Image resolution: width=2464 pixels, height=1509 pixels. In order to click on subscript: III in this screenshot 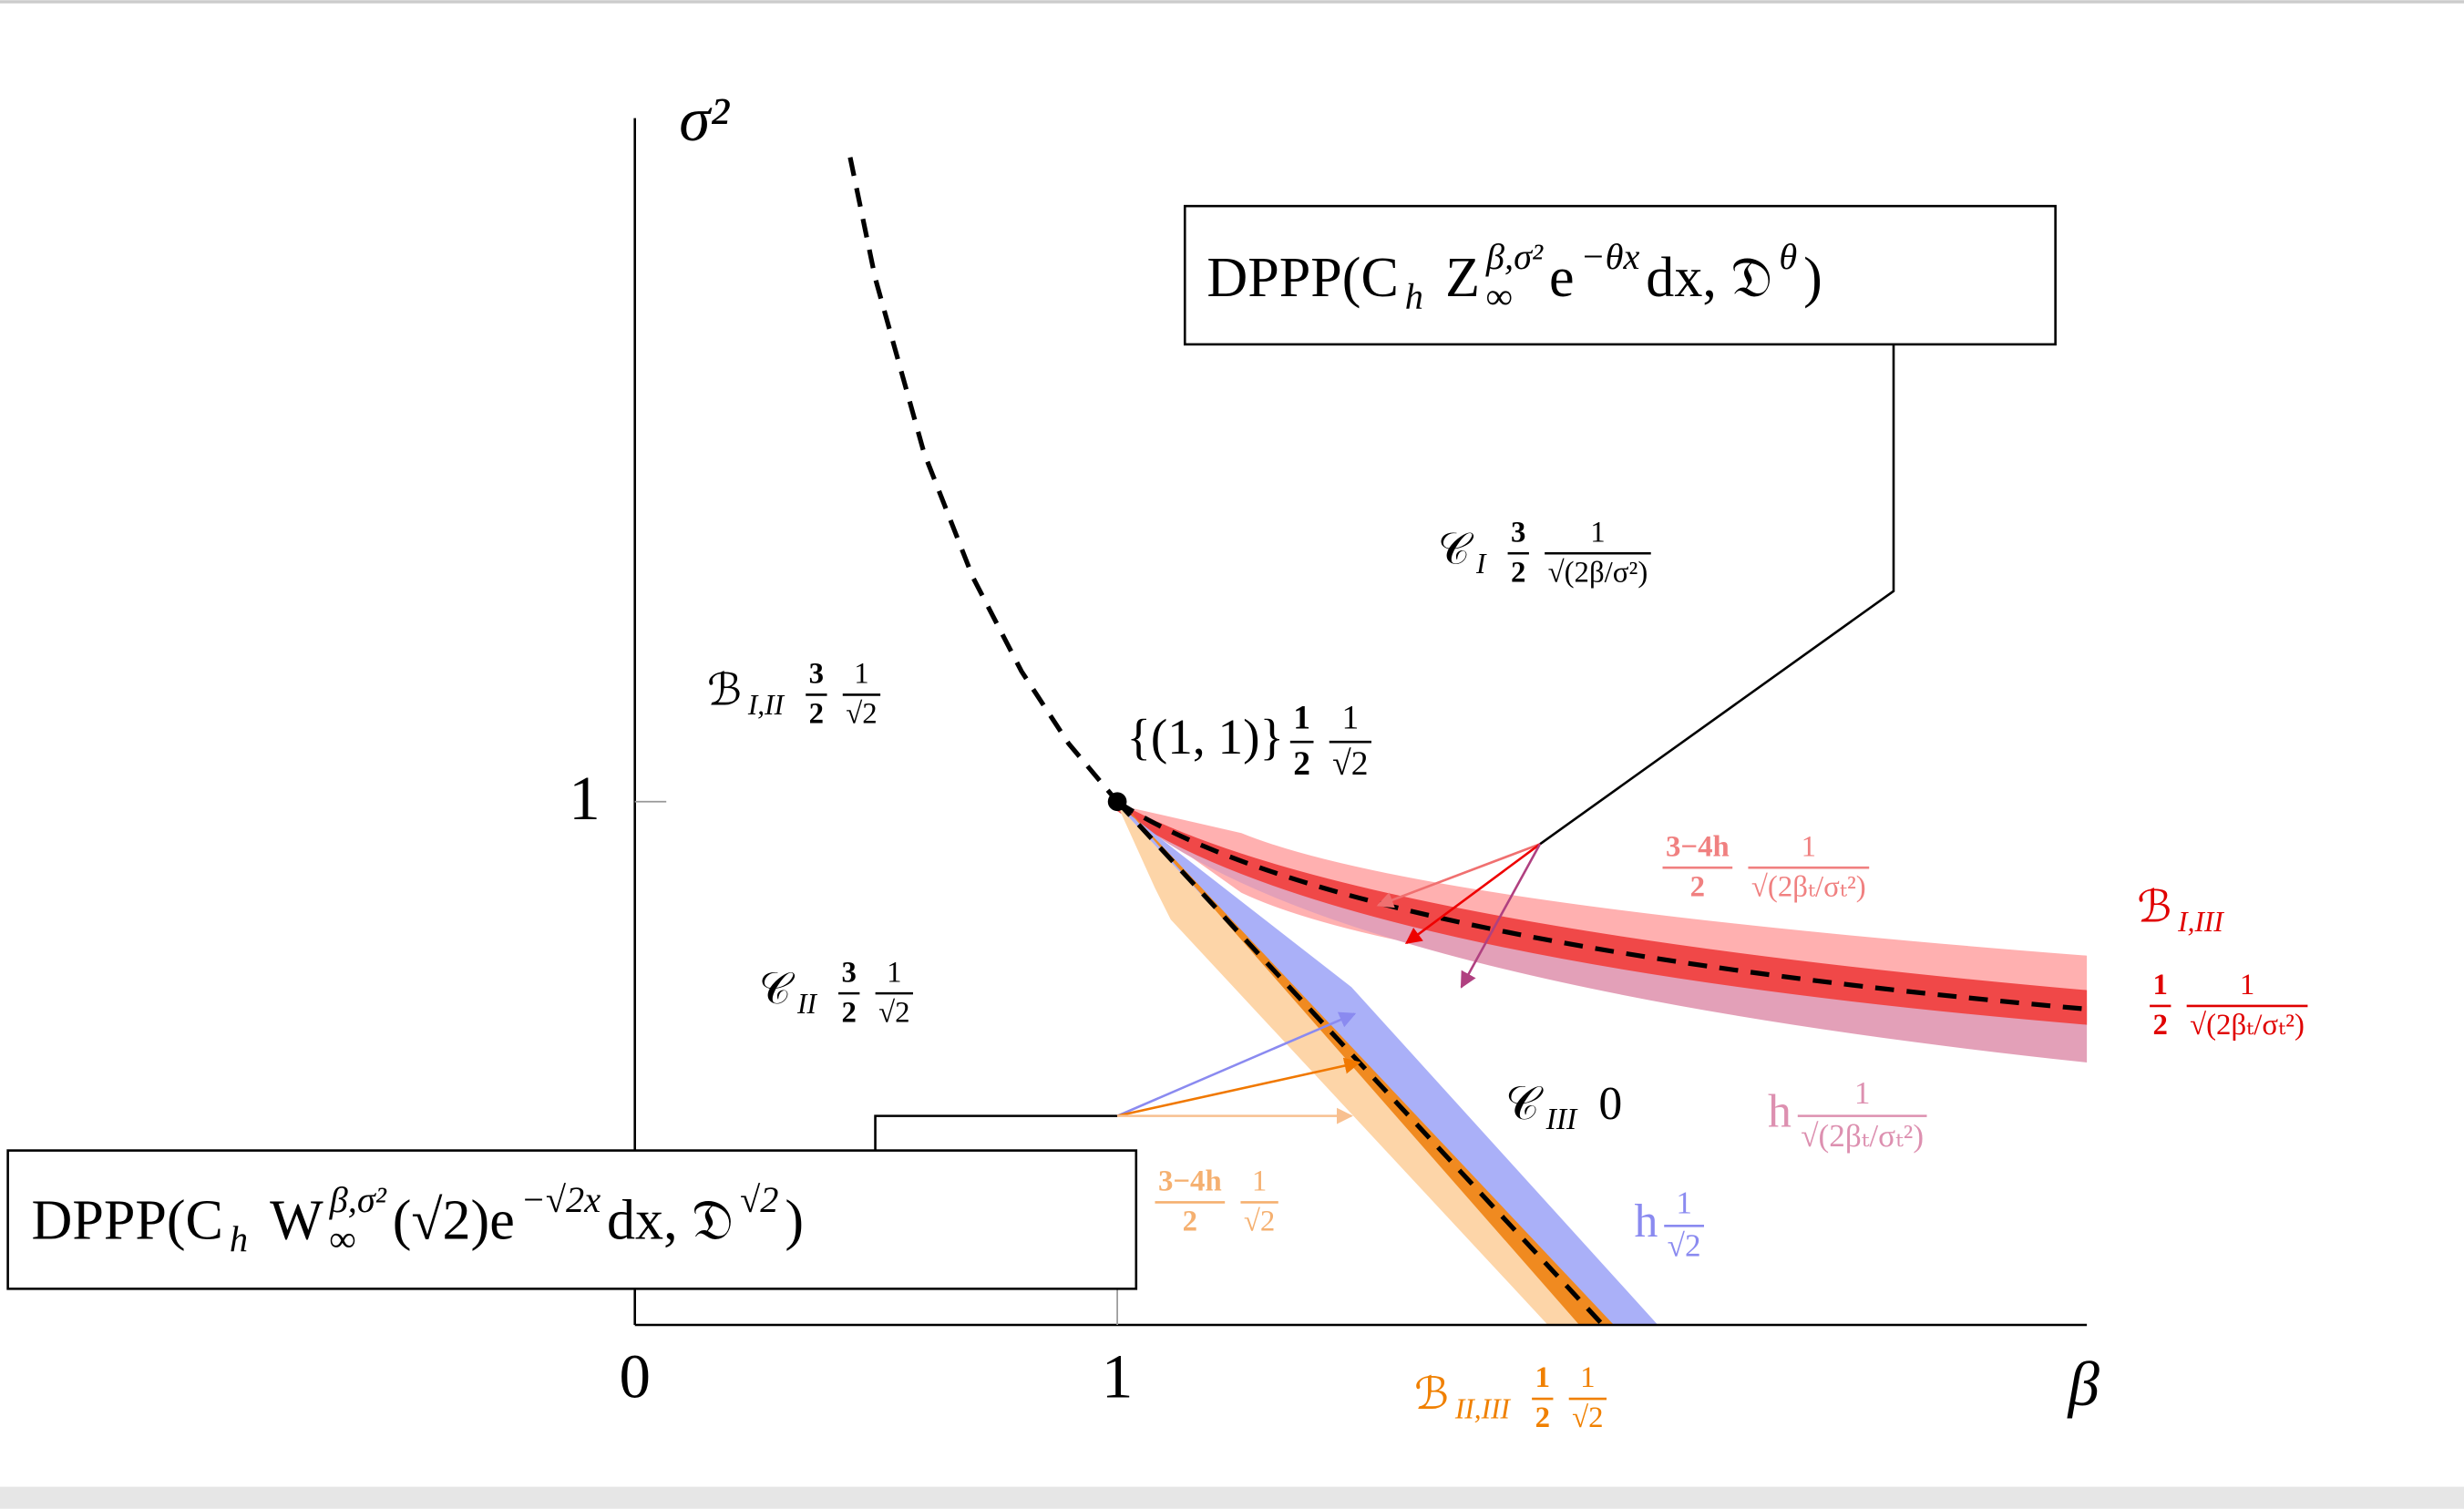, I will do `click(1561, 1119)`.